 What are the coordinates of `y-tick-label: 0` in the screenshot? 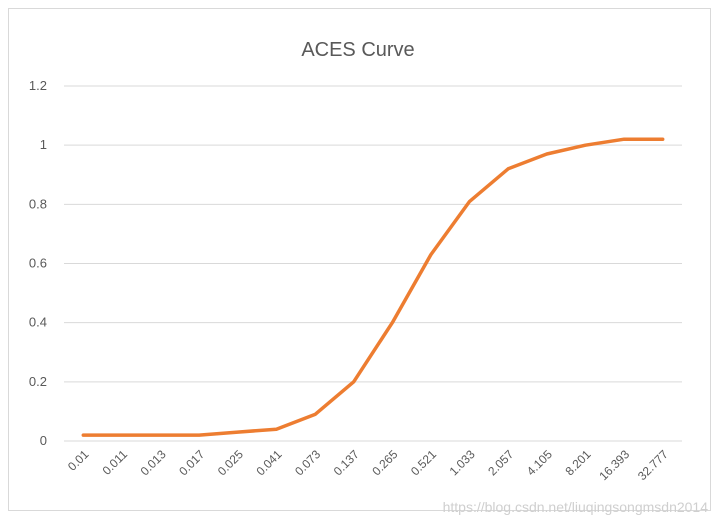 It's located at (43, 440).